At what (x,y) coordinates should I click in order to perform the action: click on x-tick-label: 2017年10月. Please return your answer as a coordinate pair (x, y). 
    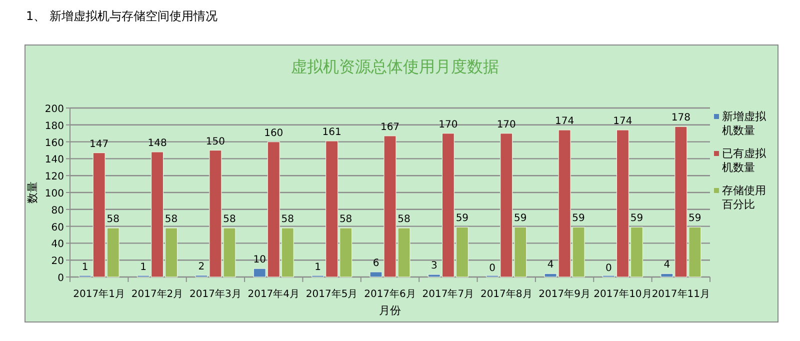
    Looking at the image, I should click on (623, 294).